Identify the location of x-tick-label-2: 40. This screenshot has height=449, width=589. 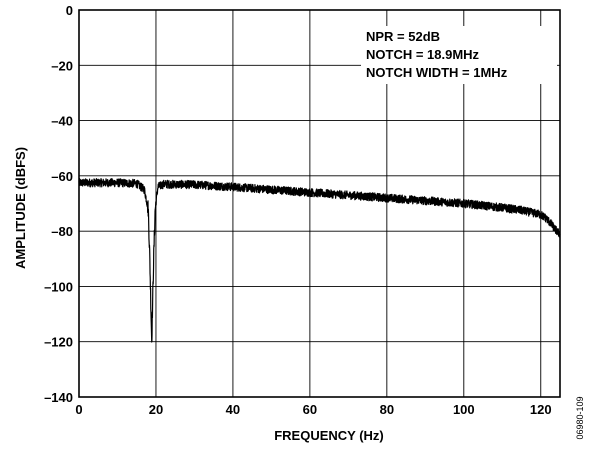
(233, 409).